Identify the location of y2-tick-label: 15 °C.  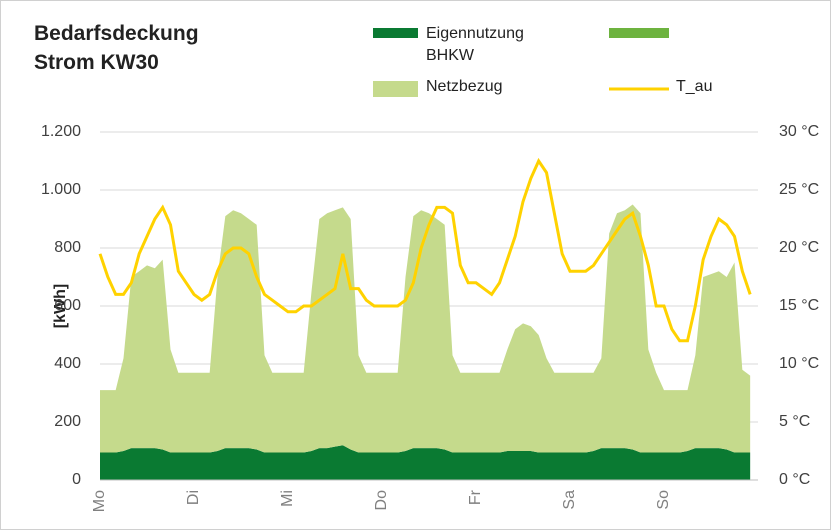
(799, 305).